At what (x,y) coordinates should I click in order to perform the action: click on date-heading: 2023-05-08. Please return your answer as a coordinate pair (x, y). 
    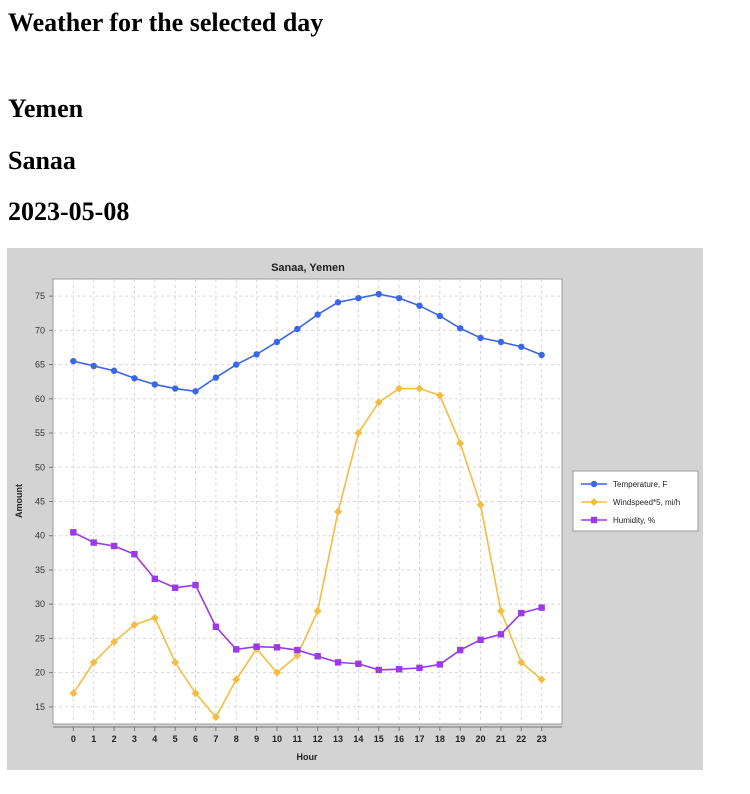
    Looking at the image, I should click on (69, 211).